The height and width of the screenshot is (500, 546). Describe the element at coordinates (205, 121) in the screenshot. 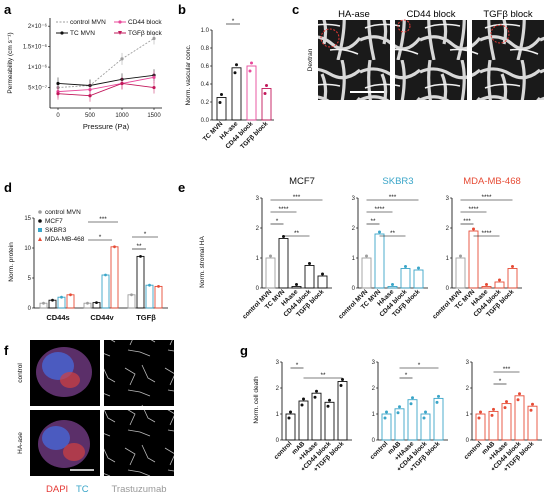

I see `b-ytick: 0.0` at that location.